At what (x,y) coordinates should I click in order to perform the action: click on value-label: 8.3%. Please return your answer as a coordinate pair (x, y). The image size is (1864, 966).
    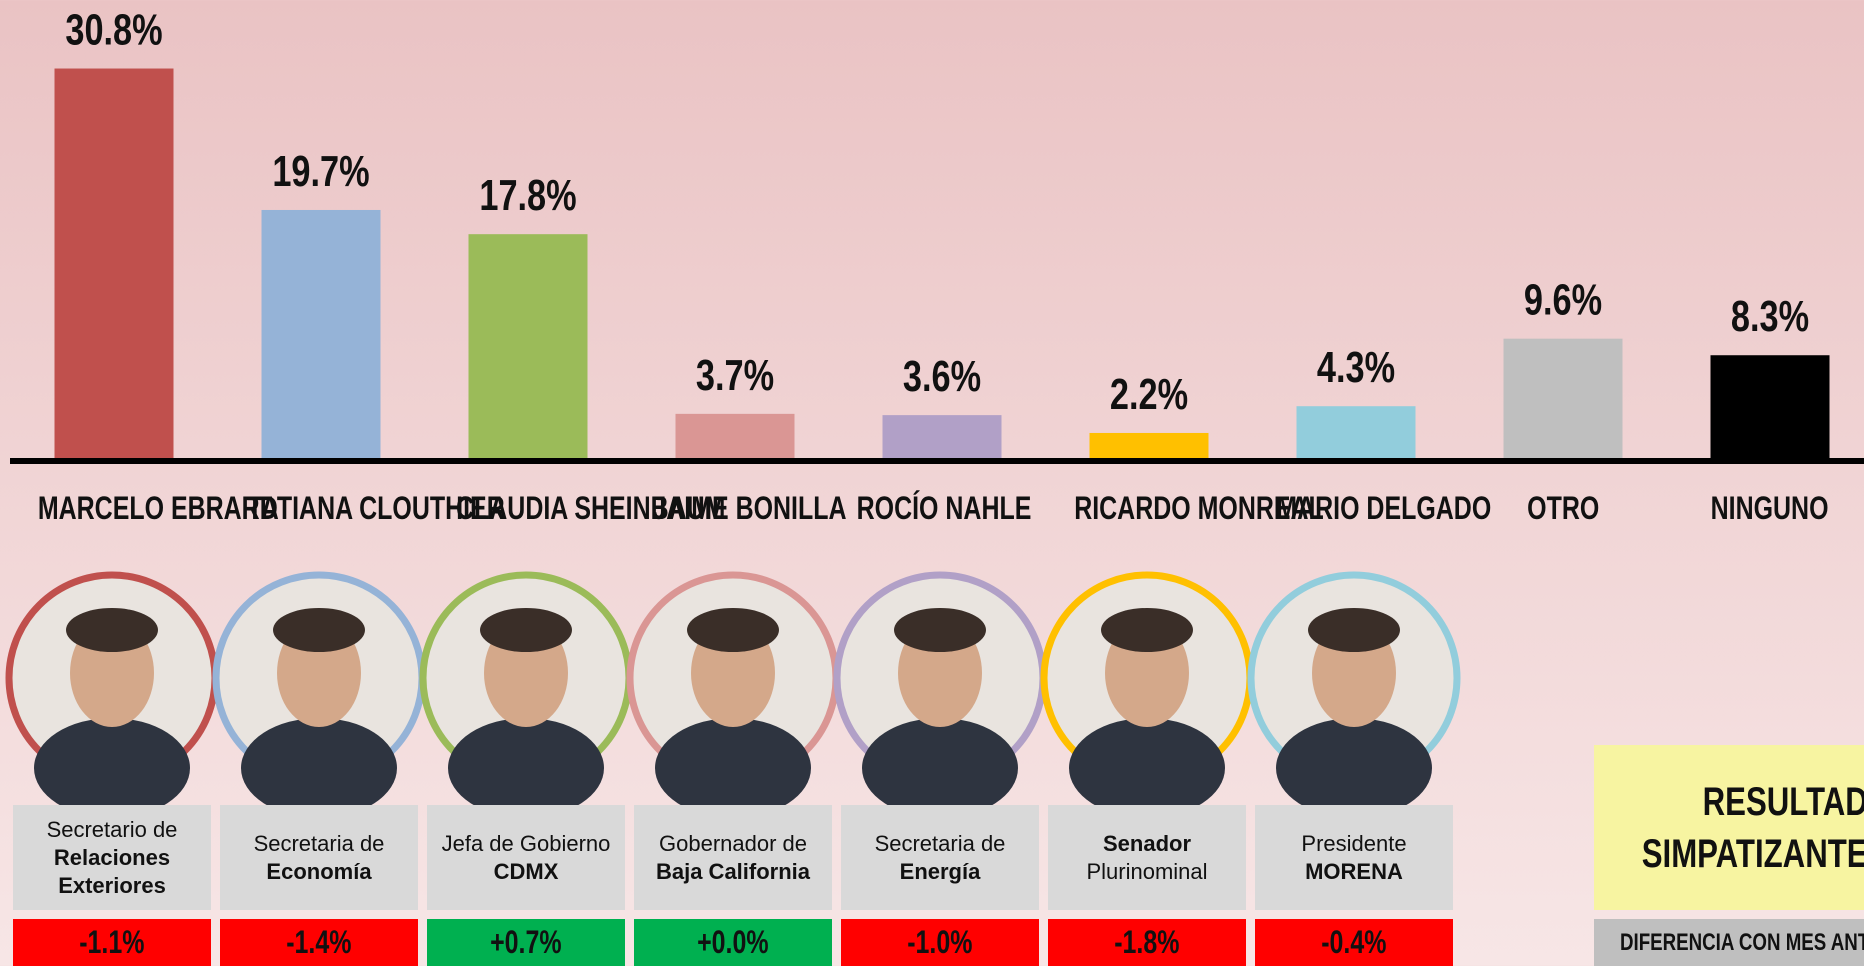
    Looking at the image, I should click on (1770, 316).